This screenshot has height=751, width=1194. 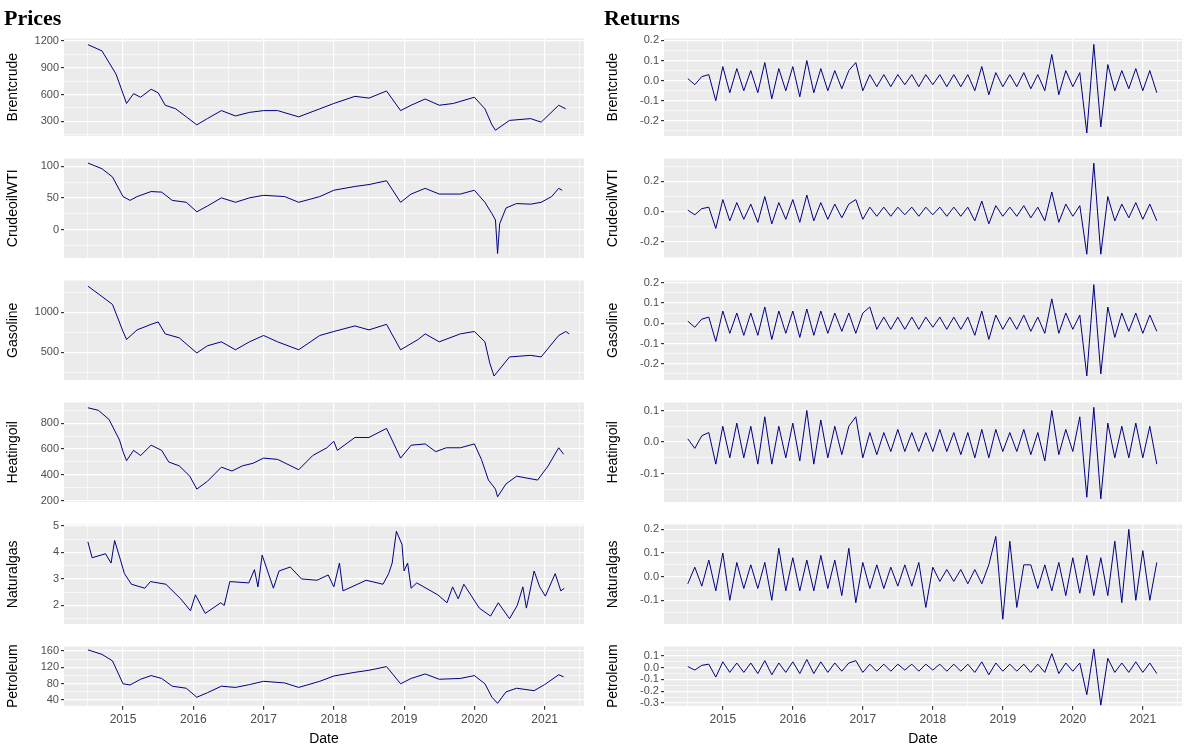 I want to click on y-tick-label: 80, so click(x=52, y=682).